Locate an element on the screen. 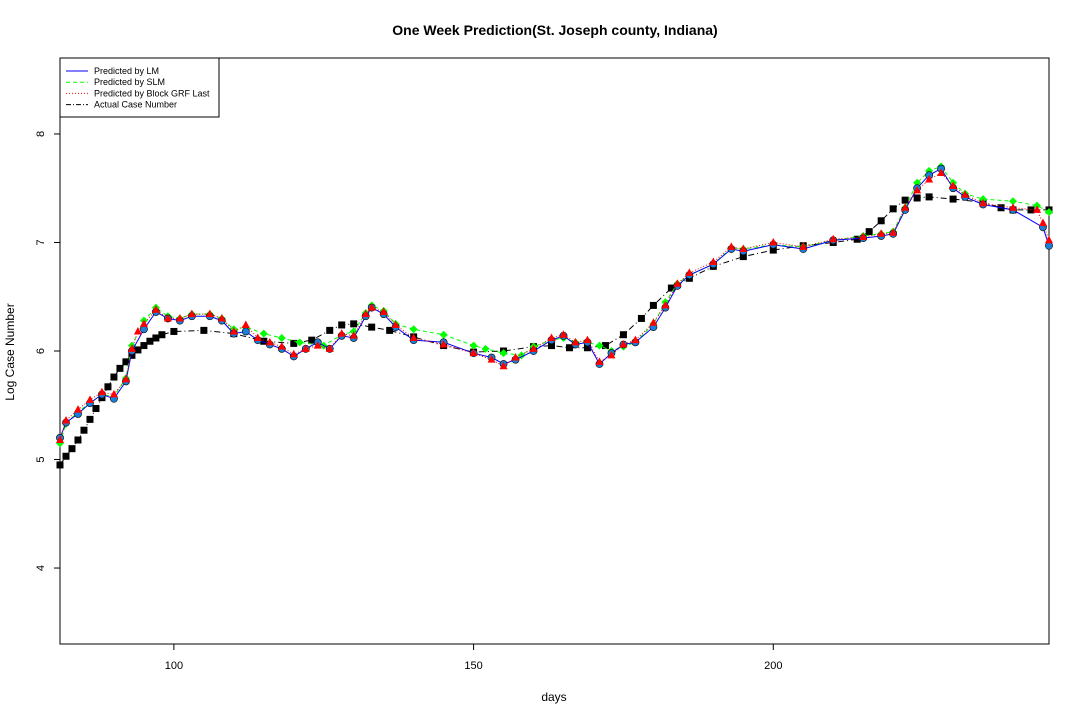  legend-label: Actual Case Number is located at coordinates (135, 105).